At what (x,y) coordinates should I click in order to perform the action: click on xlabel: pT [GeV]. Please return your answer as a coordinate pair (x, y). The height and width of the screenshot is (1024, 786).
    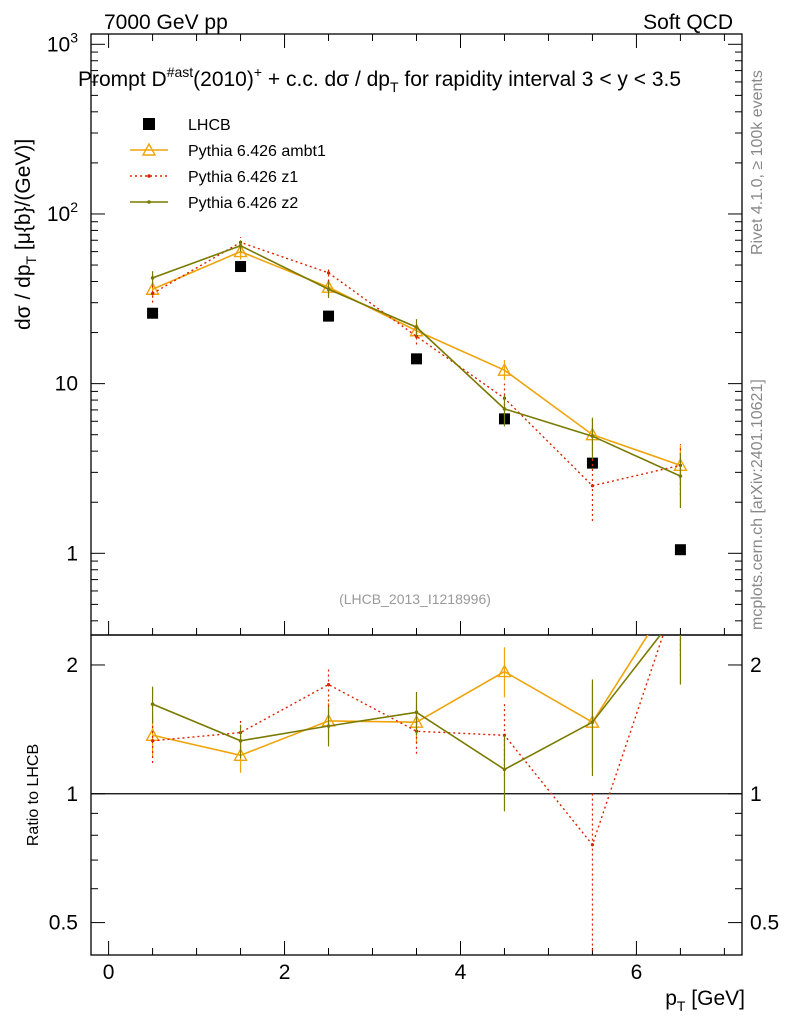
    Looking at the image, I should click on (705, 1000).